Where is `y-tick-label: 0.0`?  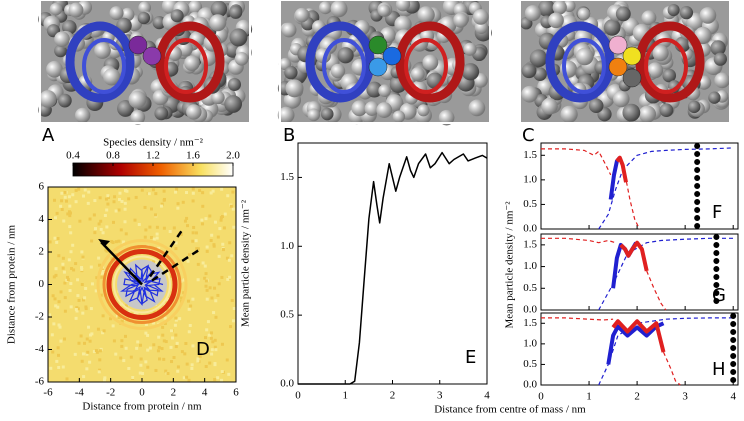
y-tick-label: 0.0 is located at coordinates (530, 229).